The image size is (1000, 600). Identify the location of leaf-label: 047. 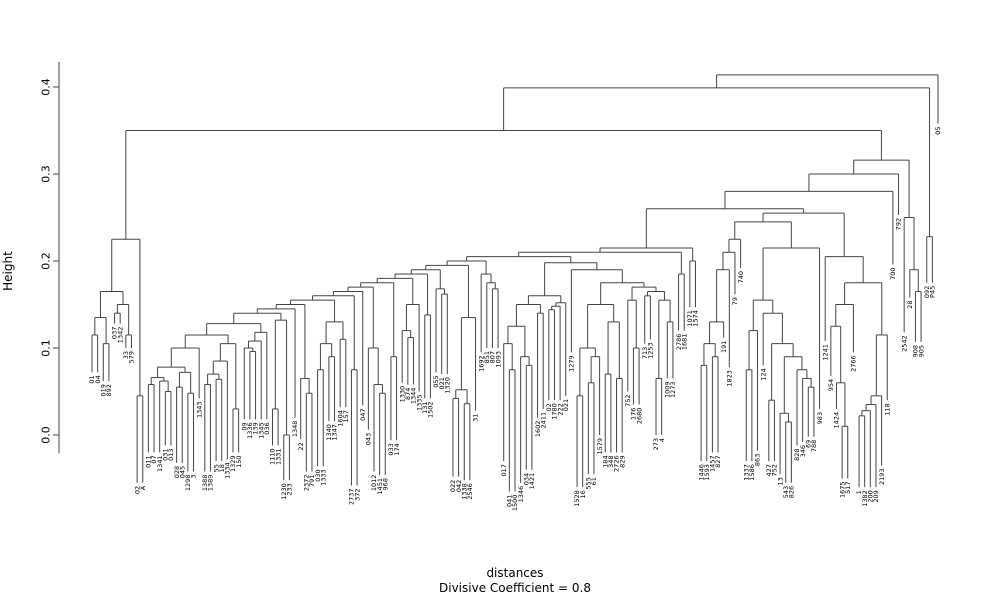
(363, 414).